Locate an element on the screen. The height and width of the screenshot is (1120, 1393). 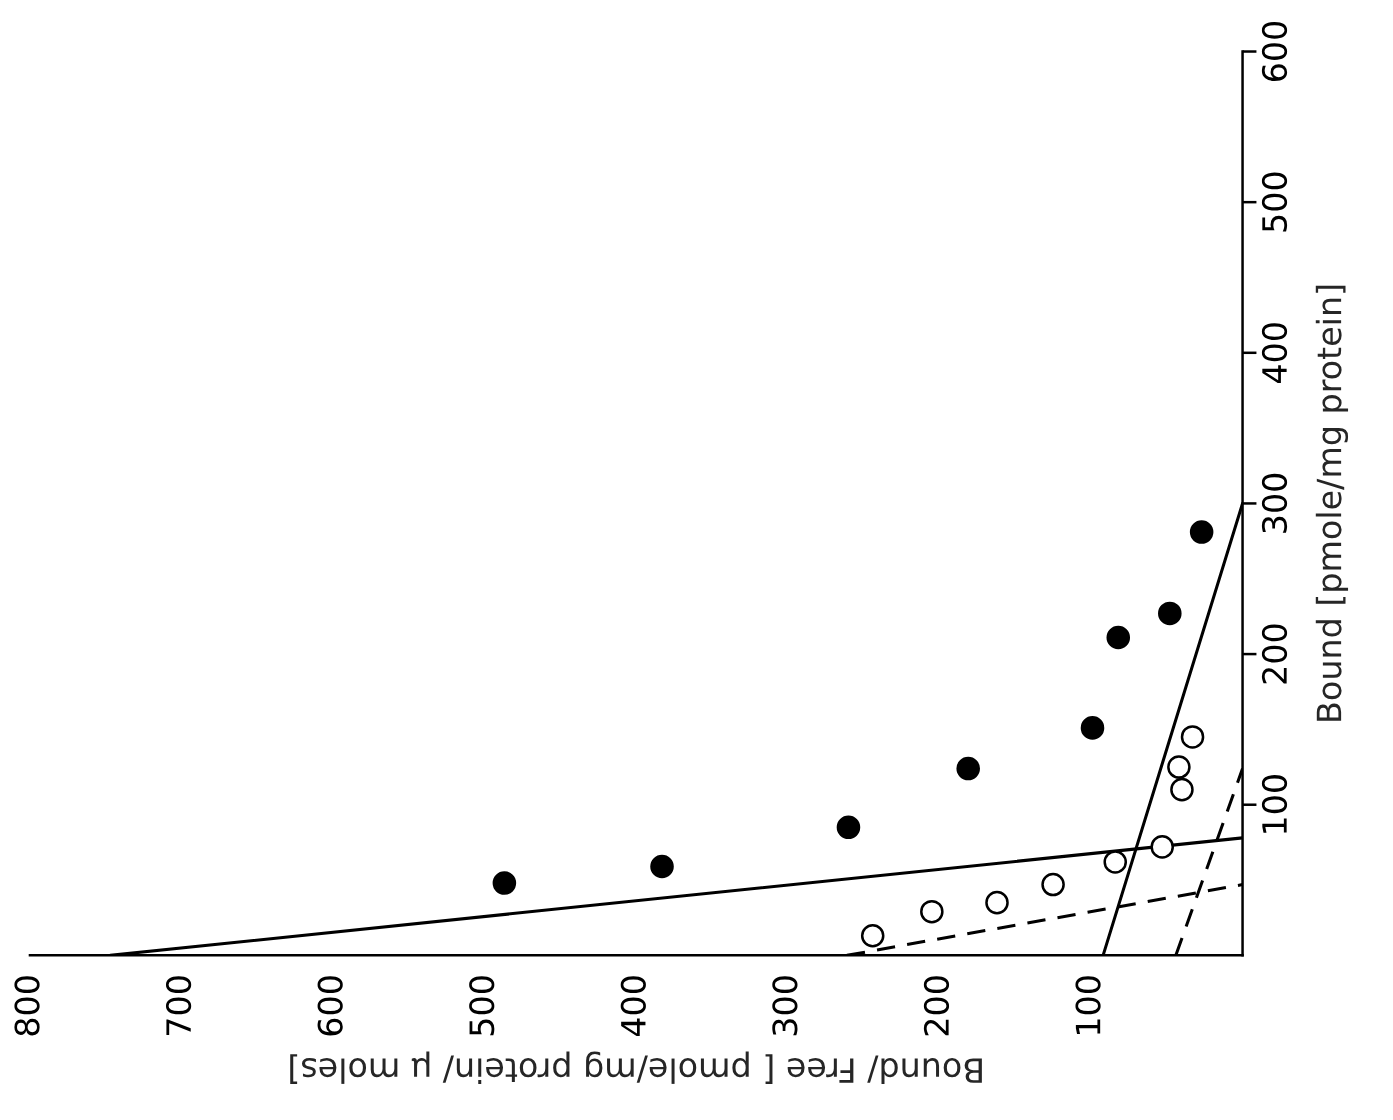
x-tick-label: 200 is located at coordinates (936, 1006).